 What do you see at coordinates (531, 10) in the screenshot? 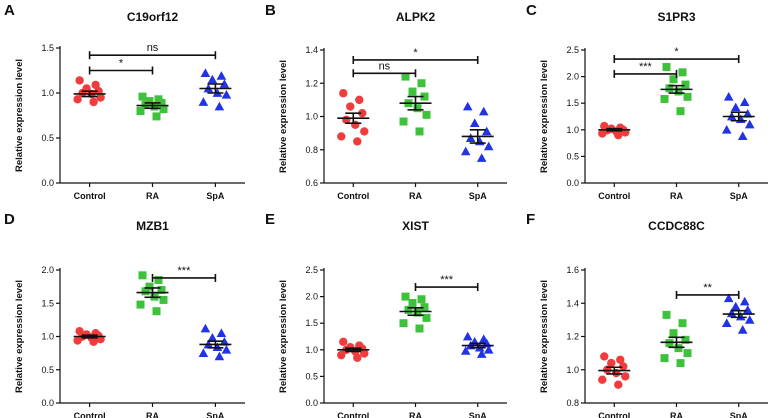
I see `panel-letter: C` at bounding box center [531, 10].